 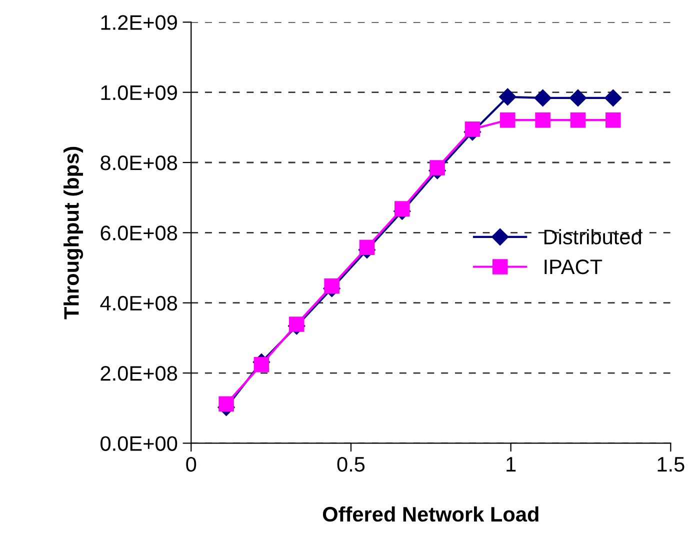 What do you see at coordinates (139, 443) in the screenshot?
I see `y-tick-label: 0.0E+00` at bounding box center [139, 443].